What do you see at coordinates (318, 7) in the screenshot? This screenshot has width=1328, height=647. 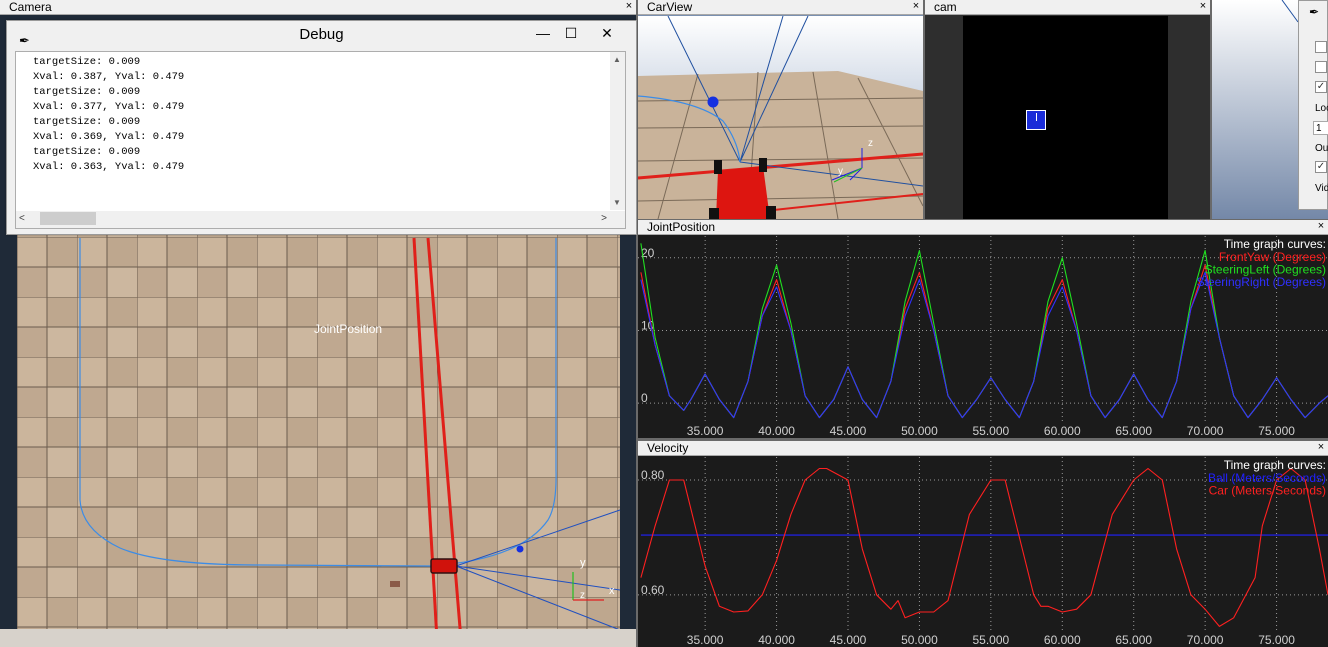 I see `camera-titlebar: Camera ×` at bounding box center [318, 7].